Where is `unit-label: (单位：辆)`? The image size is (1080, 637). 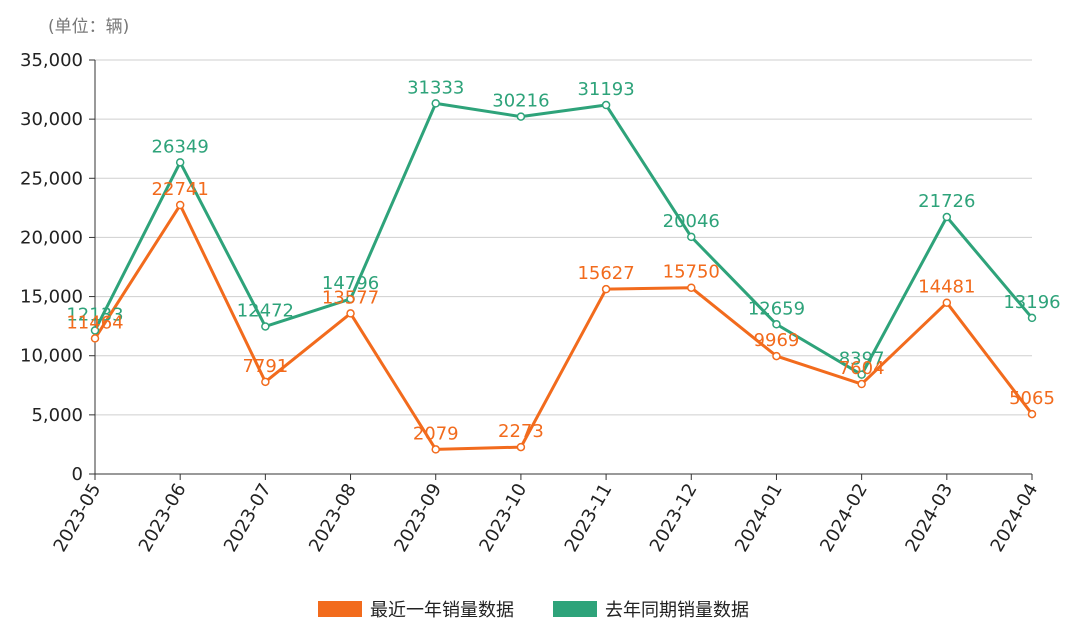
unit-label: (单位：辆) is located at coordinates (88, 27).